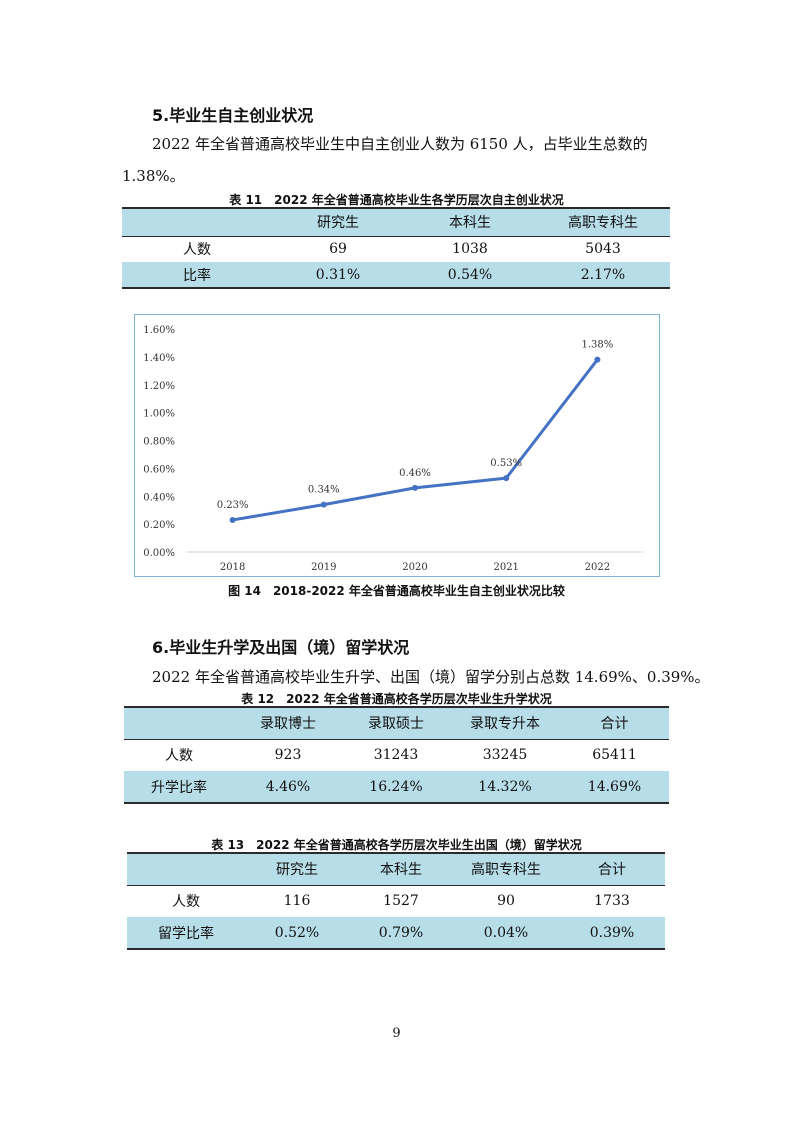 This screenshot has height=1122, width=793. Describe the element at coordinates (232, 567) in the screenshot. I see `x-tick-label: 2018` at that location.